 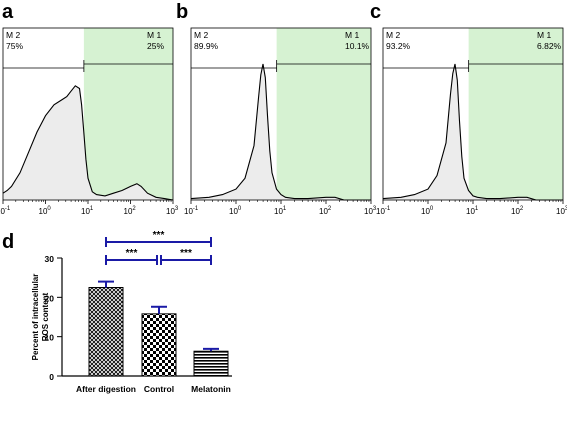 What do you see at coordinates (398, 46) in the screenshot?
I see `gate-m2-percent: 93.2%` at bounding box center [398, 46].